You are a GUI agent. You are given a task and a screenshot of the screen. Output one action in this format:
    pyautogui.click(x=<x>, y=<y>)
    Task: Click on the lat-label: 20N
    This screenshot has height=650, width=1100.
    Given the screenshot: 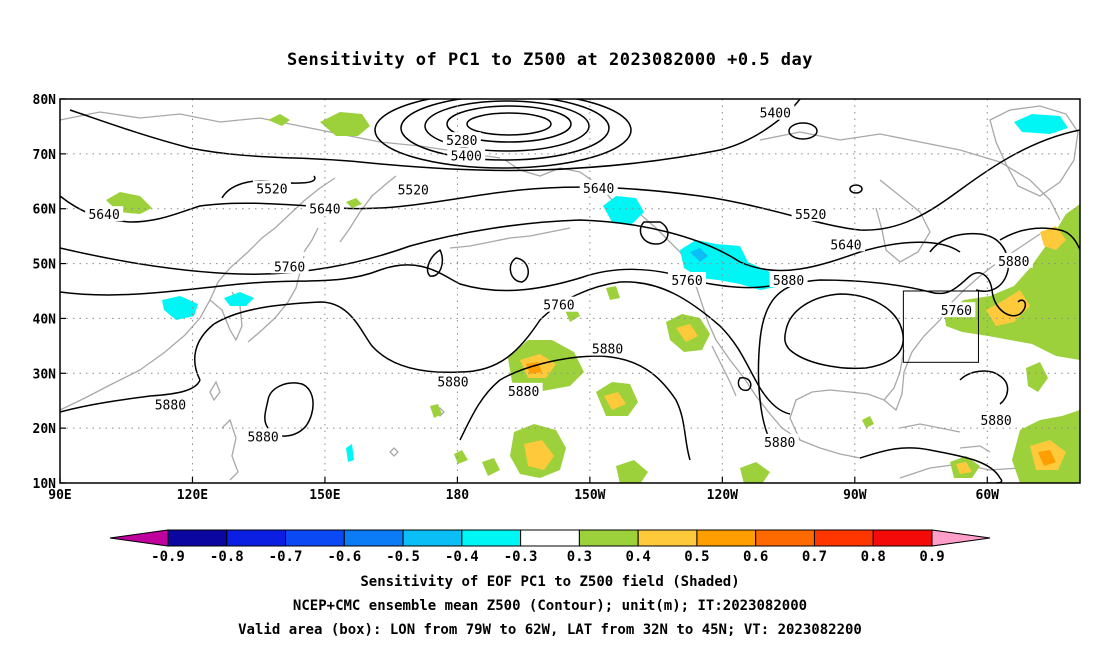 What is the action you would take?
    pyautogui.click(x=45, y=429)
    